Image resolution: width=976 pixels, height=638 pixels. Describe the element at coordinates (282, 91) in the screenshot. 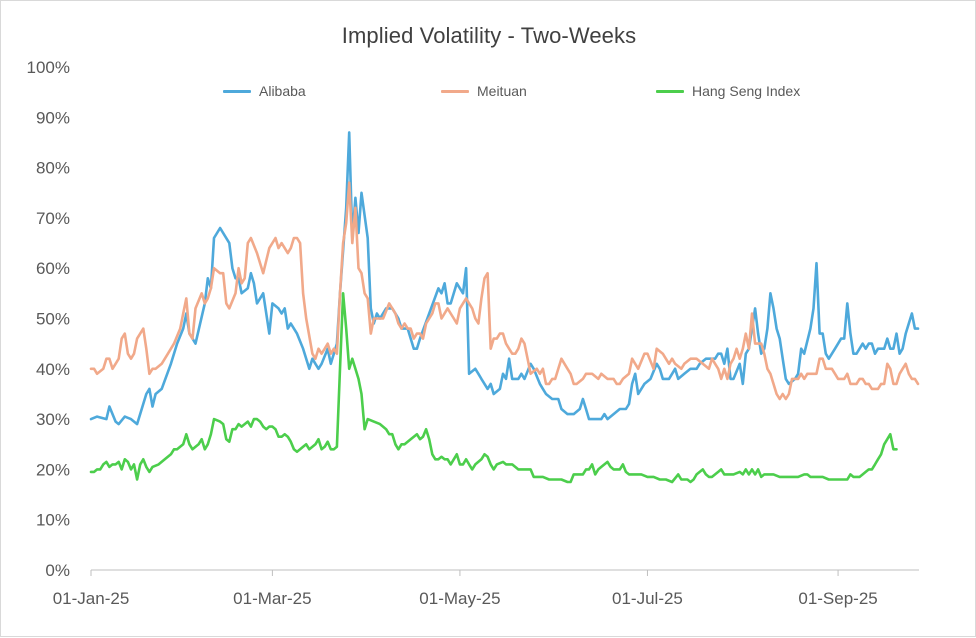

I see `legend-label-alibaba: Alibaba` at that location.